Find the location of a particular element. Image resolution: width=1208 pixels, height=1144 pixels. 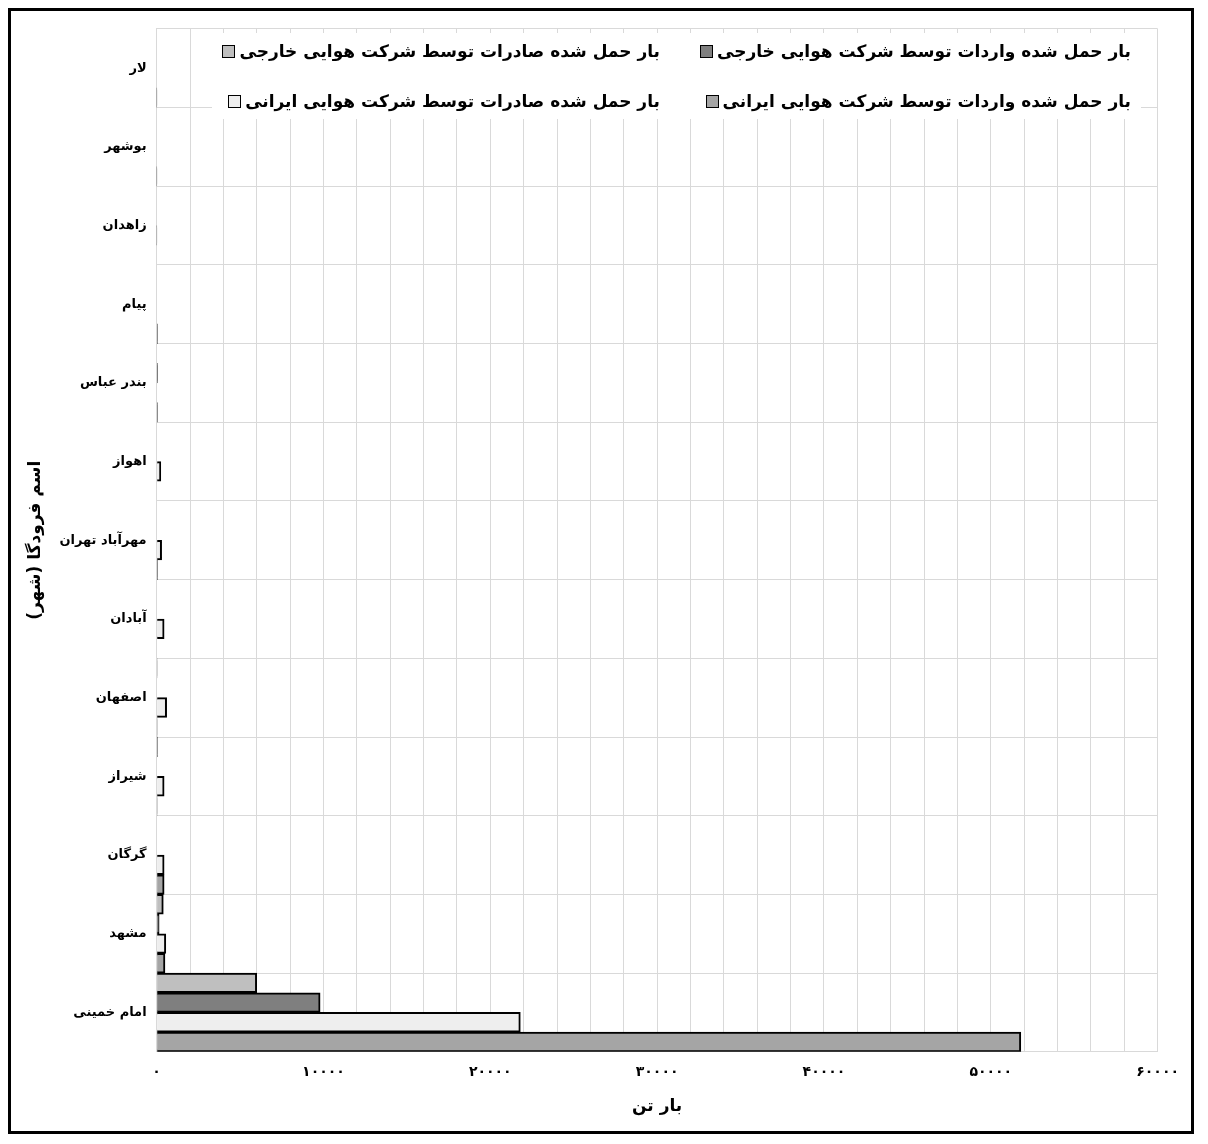

y-tick-label: اهواز is located at coordinates (129, 460).